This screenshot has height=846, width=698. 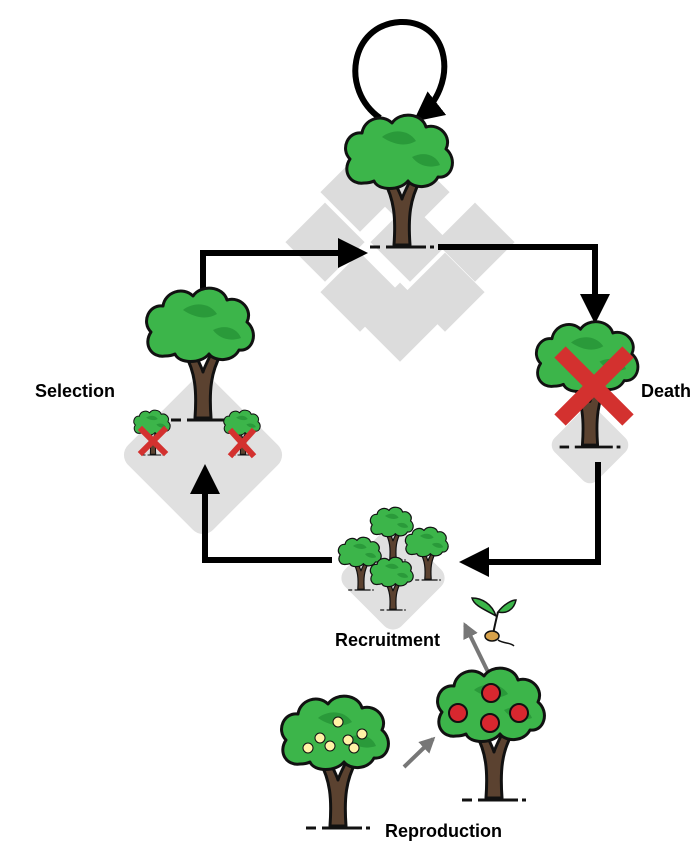 I want to click on arrow-flower-to-fruit, so click(x=419, y=752).